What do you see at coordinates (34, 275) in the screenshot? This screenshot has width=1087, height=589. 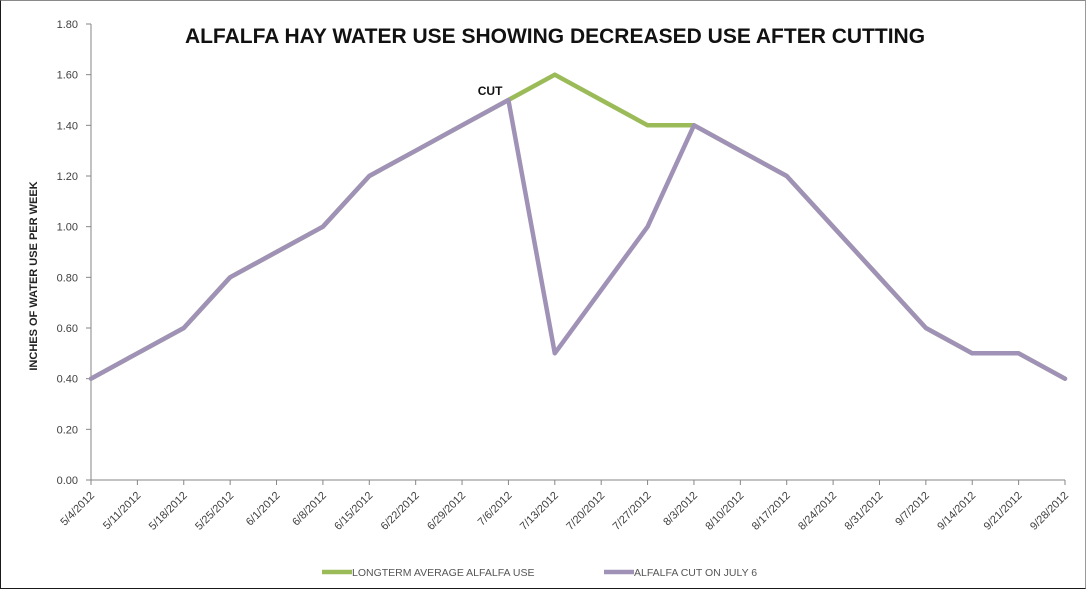 I see `y-axis-label: INCHES OF WATER USE PER WEEK` at bounding box center [34, 275].